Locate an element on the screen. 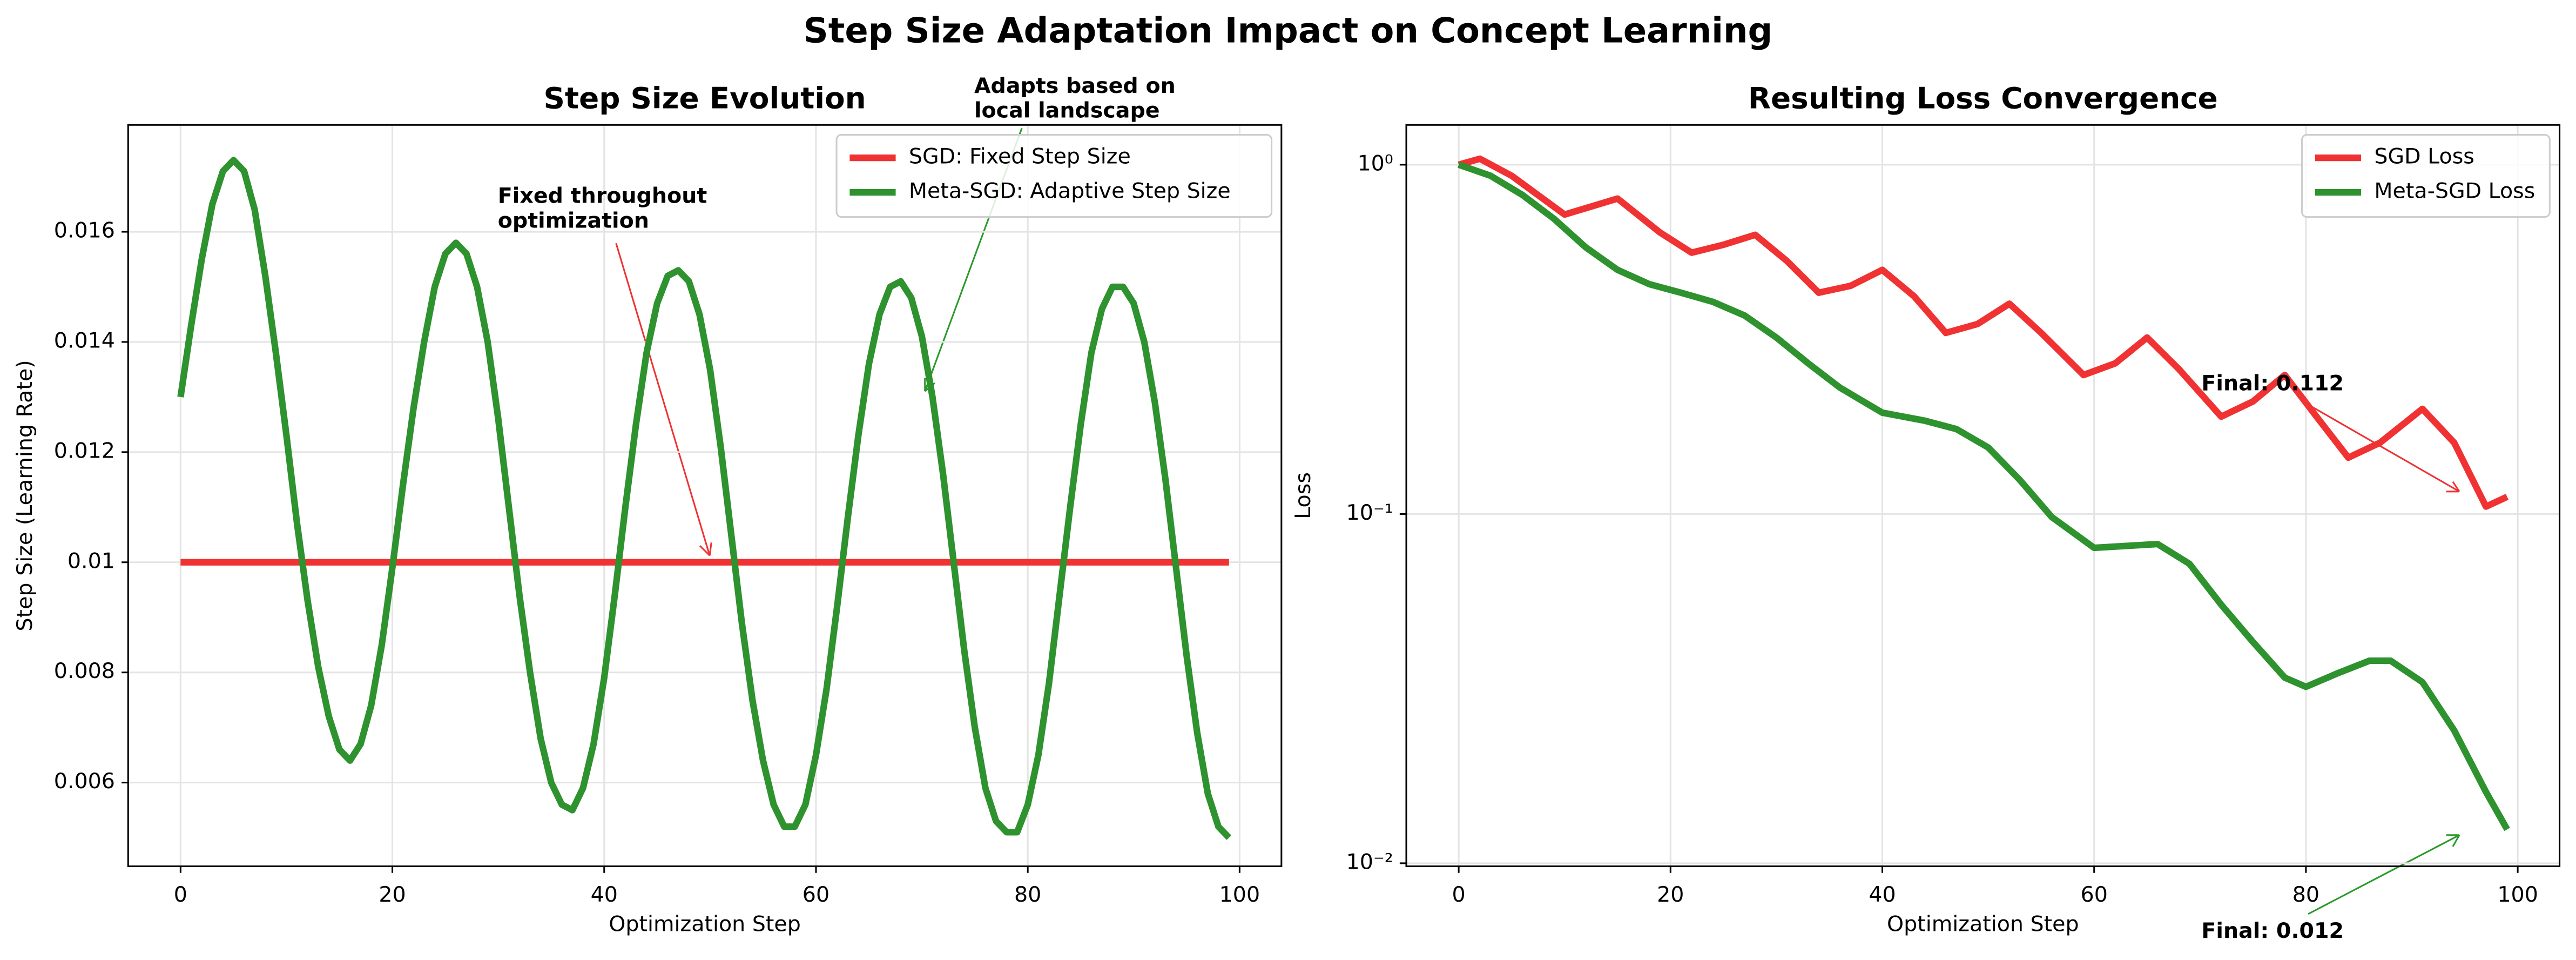  y-tick-label: 0.014 is located at coordinates (84, 340).